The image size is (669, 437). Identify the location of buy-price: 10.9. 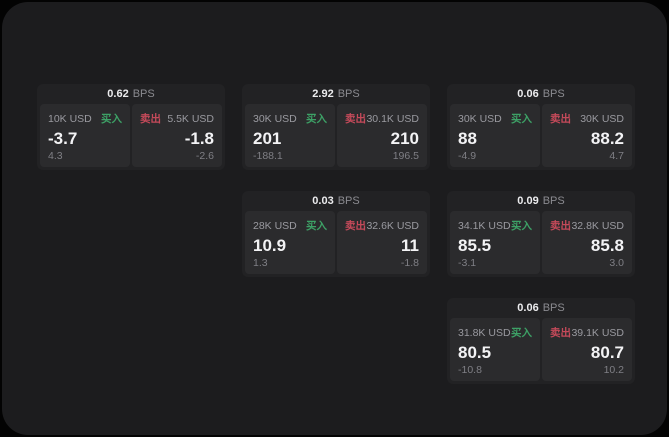
(270, 245).